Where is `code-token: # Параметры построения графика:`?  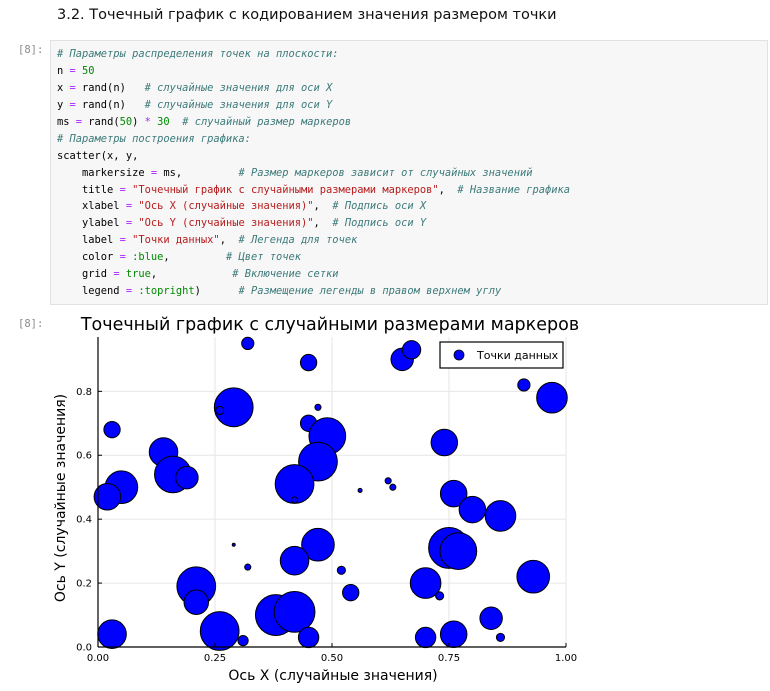 code-token: # Параметры построения графика: is located at coordinates (154, 138).